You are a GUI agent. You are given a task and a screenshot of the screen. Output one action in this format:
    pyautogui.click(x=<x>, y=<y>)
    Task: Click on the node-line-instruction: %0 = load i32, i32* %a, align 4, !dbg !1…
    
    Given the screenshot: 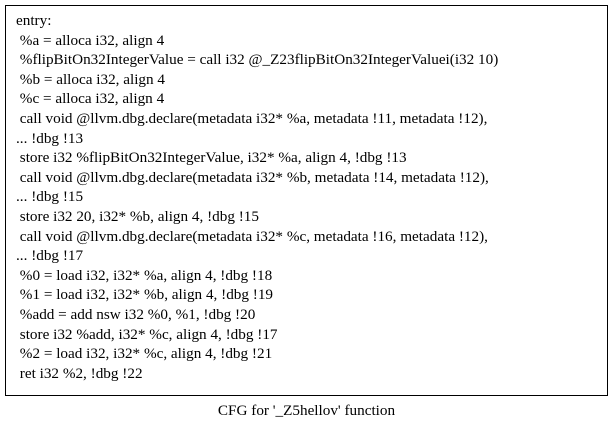 What is the action you would take?
    pyautogui.click(x=144, y=275)
    